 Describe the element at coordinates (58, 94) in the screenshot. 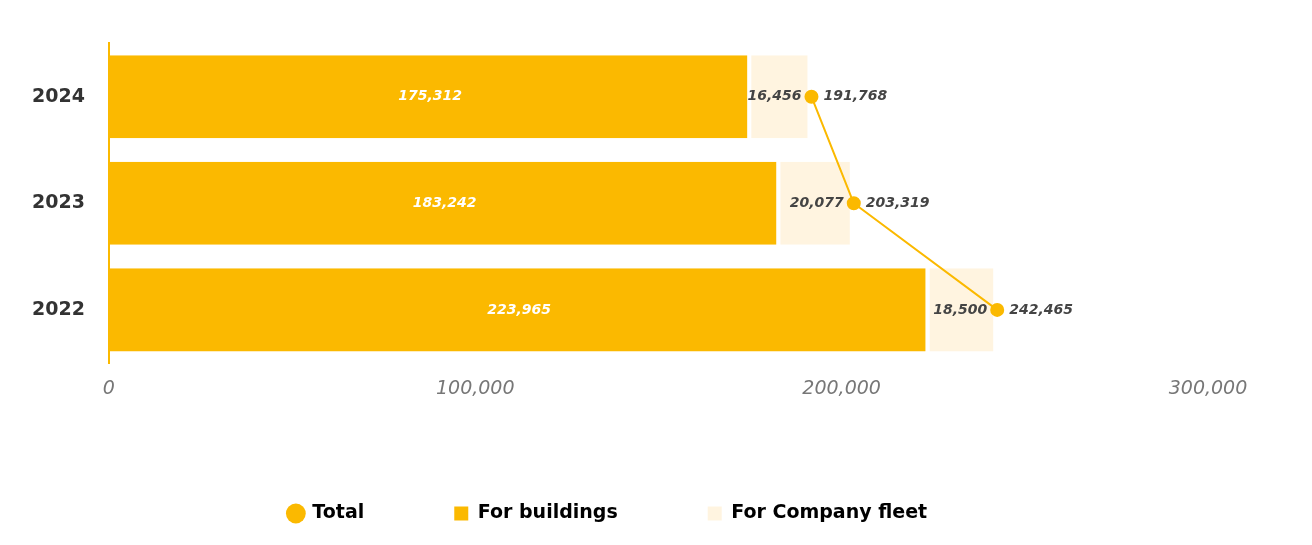

I see `y-tick-label: 2024` at that location.